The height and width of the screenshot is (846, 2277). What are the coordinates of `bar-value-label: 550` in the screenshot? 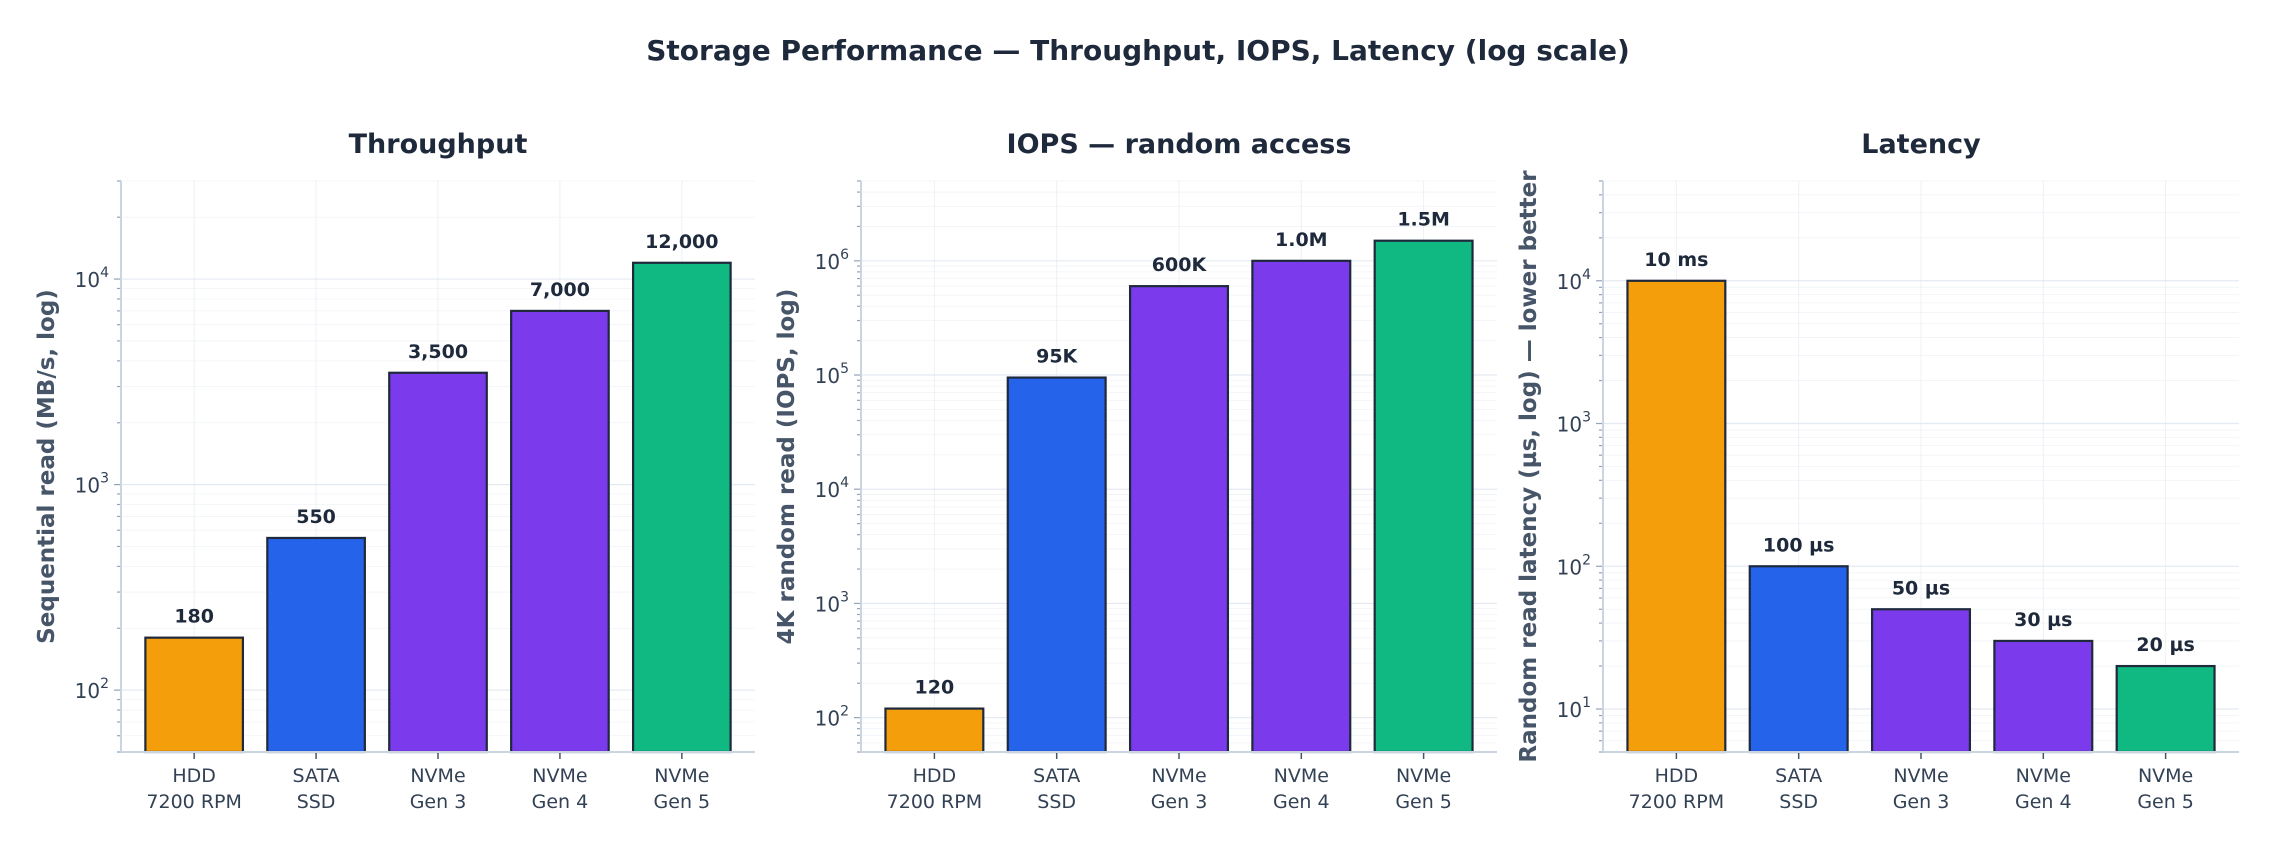 It's located at (316, 517).